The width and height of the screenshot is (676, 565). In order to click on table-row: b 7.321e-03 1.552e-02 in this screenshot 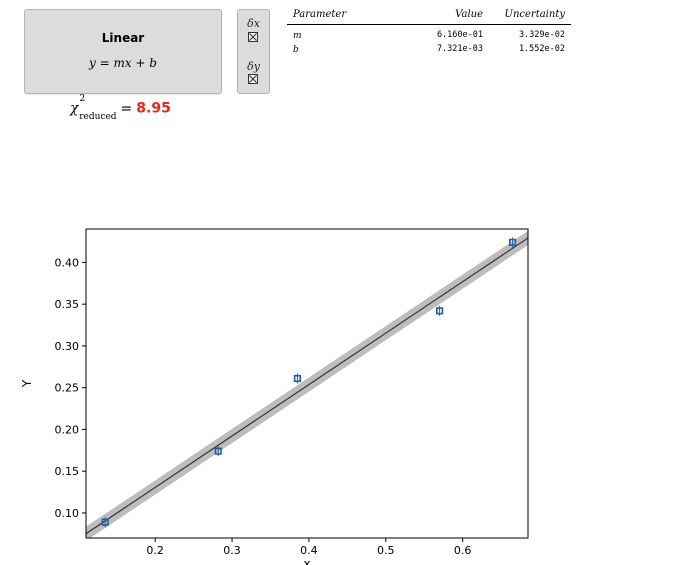, I will do `click(429, 48)`.